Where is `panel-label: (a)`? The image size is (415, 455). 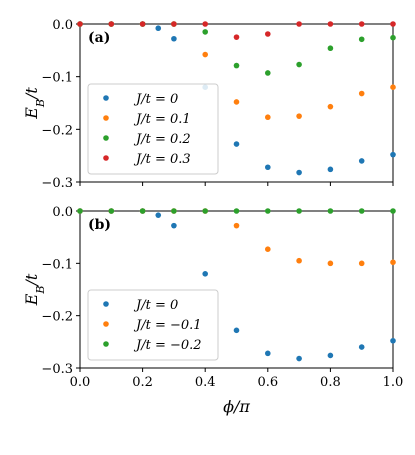 panel-label: (a) is located at coordinates (99, 38).